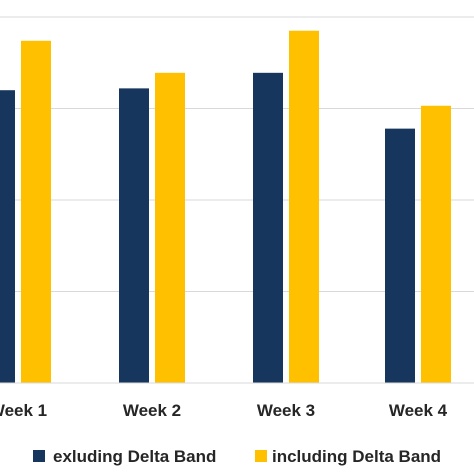  Describe the element at coordinates (39, 456) in the screenshot. I see `legend-swatch-excluding` at that location.